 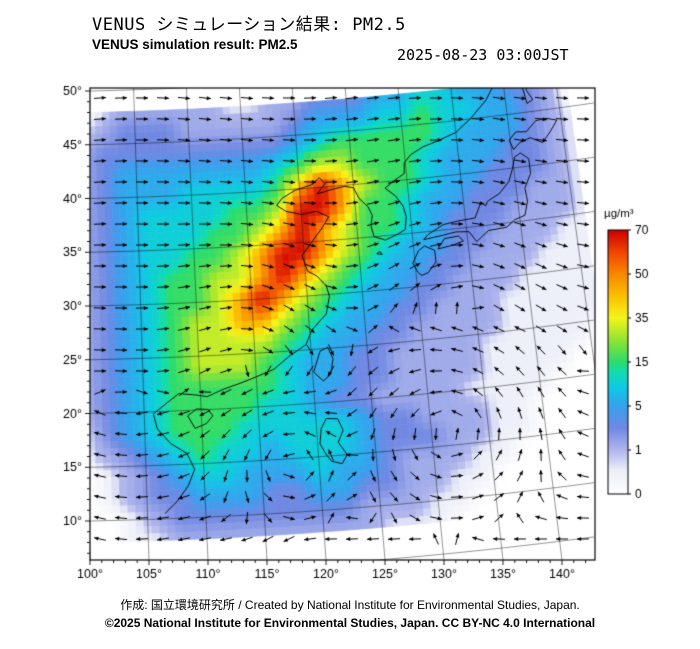 I want to click on simulation-timestamp: 2025-08-23 03:00JST, so click(x=483, y=55).